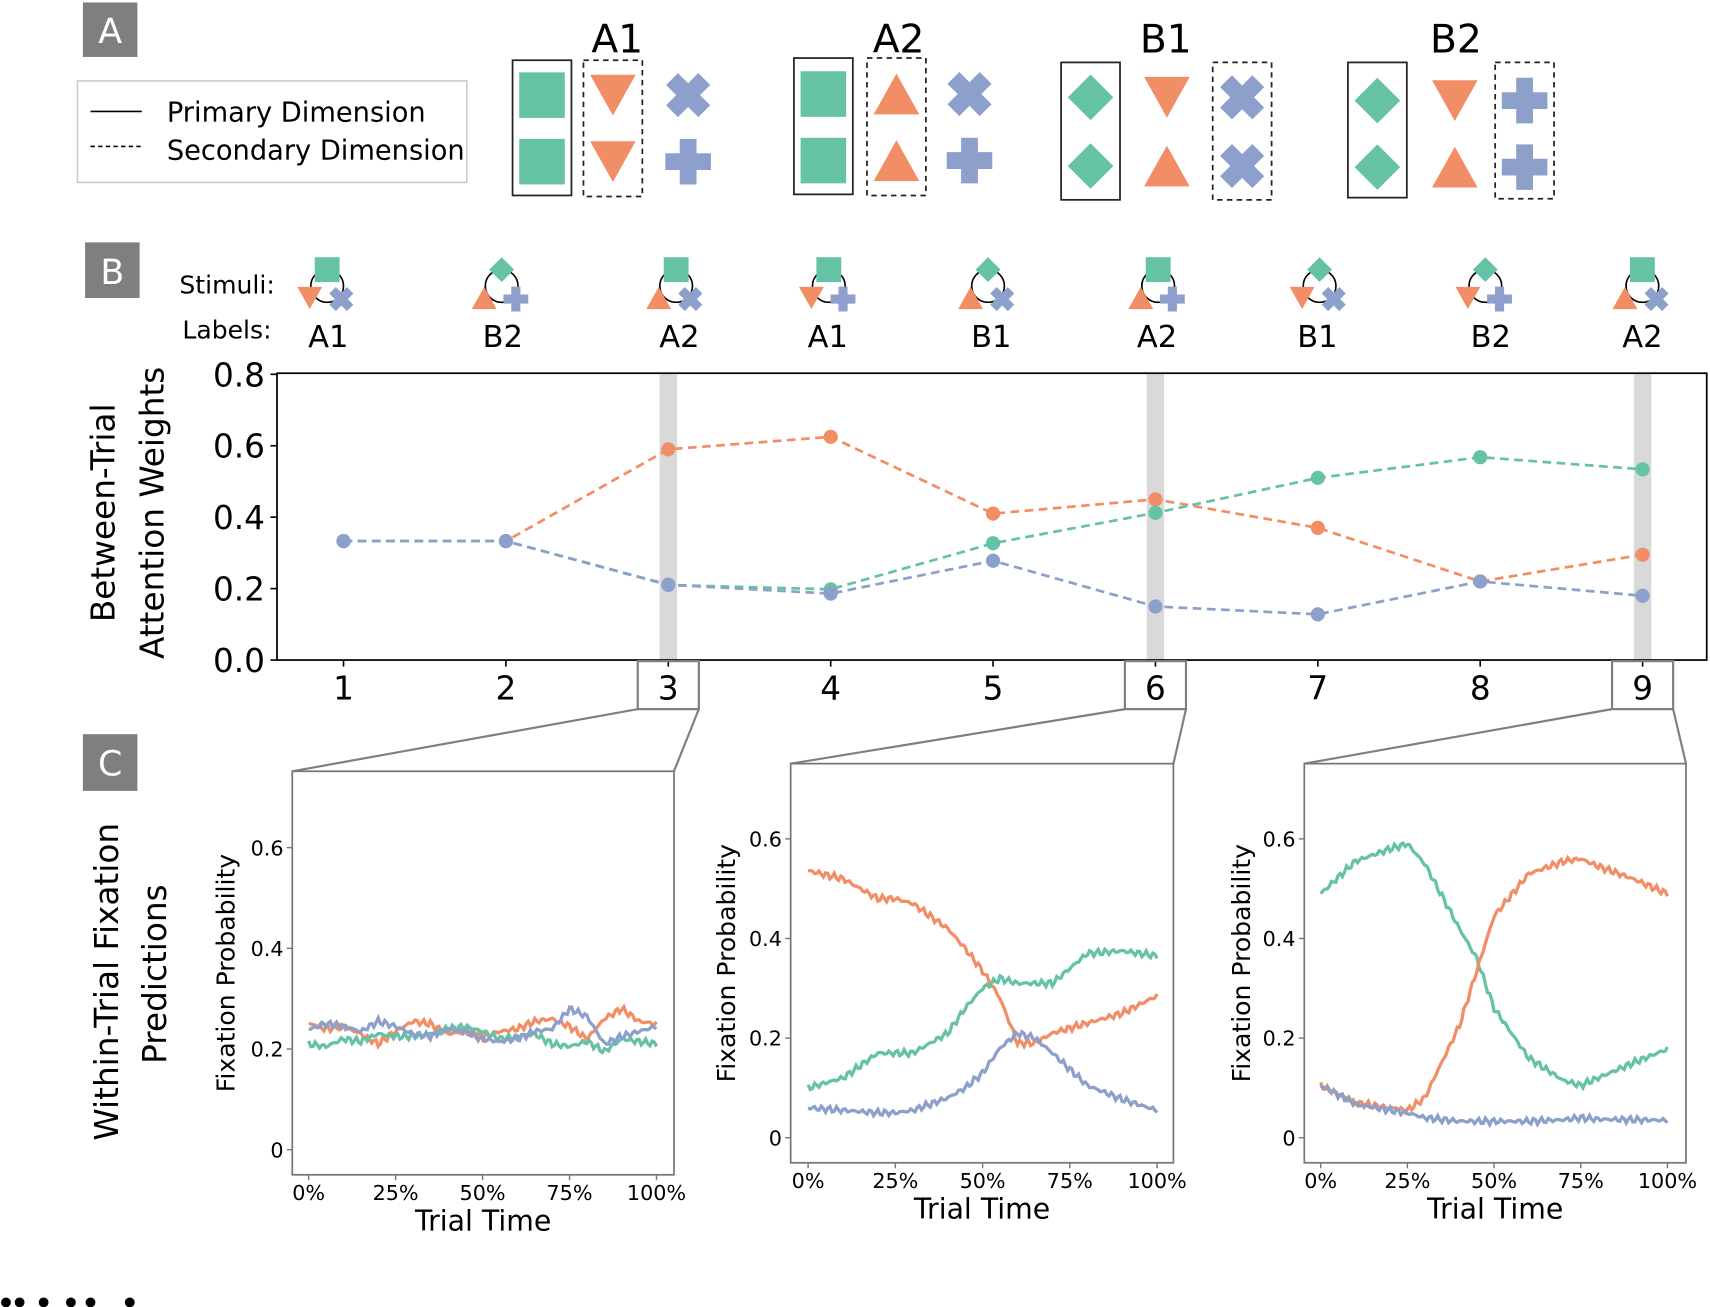 The image size is (1710, 1307). I want to click on x-tick-label: 7, so click(1317, 688).